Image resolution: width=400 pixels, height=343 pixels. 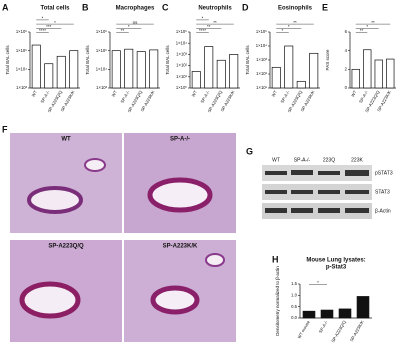 I want to click on chart-title: Eosinophils, so click(x=295, y=9).